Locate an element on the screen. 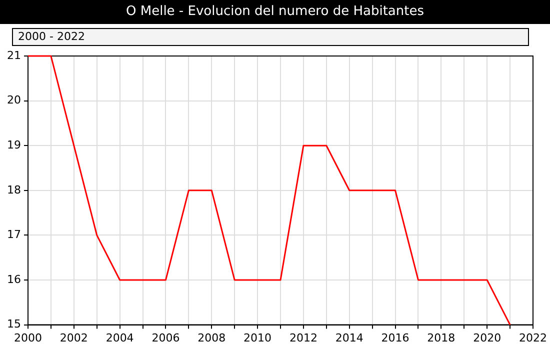  x-tick-label: 2022 is located at coordinates (533, 337).